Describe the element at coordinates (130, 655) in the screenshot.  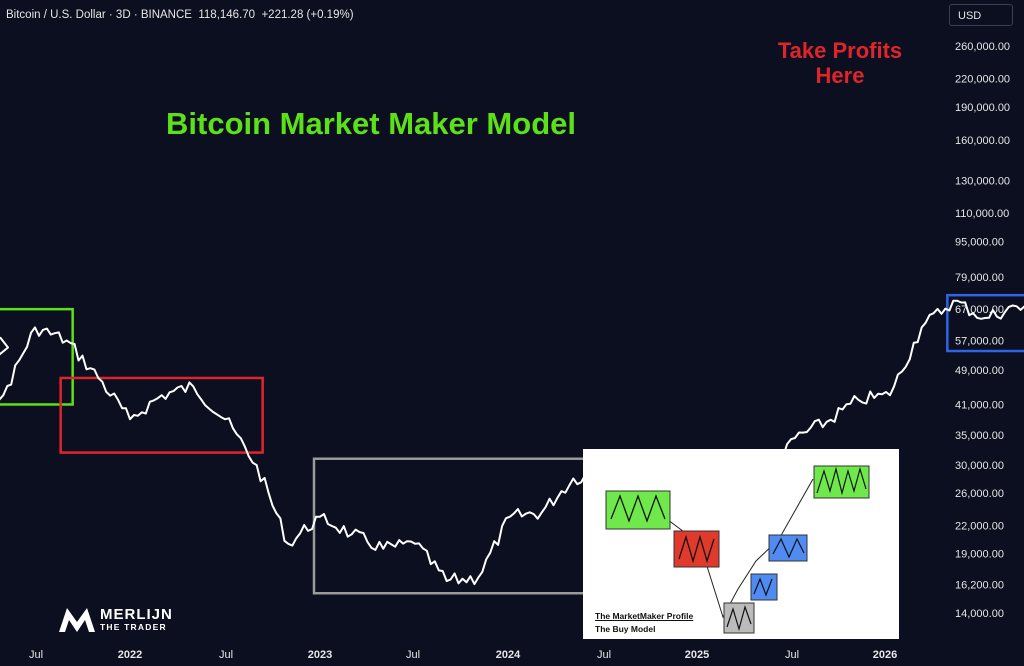
I see `x-tick-label: 2022` at that location.